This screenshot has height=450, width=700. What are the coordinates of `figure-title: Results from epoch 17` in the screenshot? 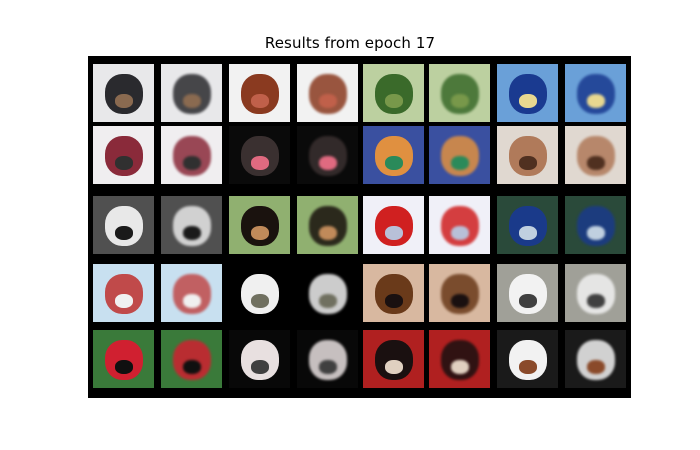 It's located at (350, 43).